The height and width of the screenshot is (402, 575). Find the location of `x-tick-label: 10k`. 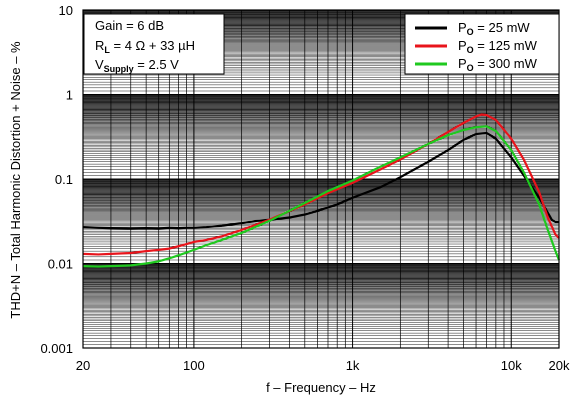

x-tick-label: 10k is located at coordinates (511, 365).